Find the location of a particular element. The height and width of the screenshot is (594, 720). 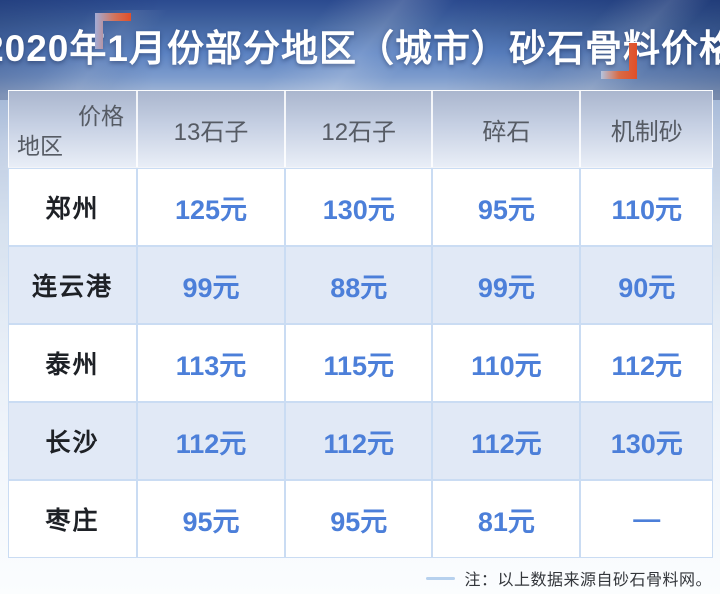

table-row: 郑州 125元 130元 95元 110元 is located at coordinates (360, 207).